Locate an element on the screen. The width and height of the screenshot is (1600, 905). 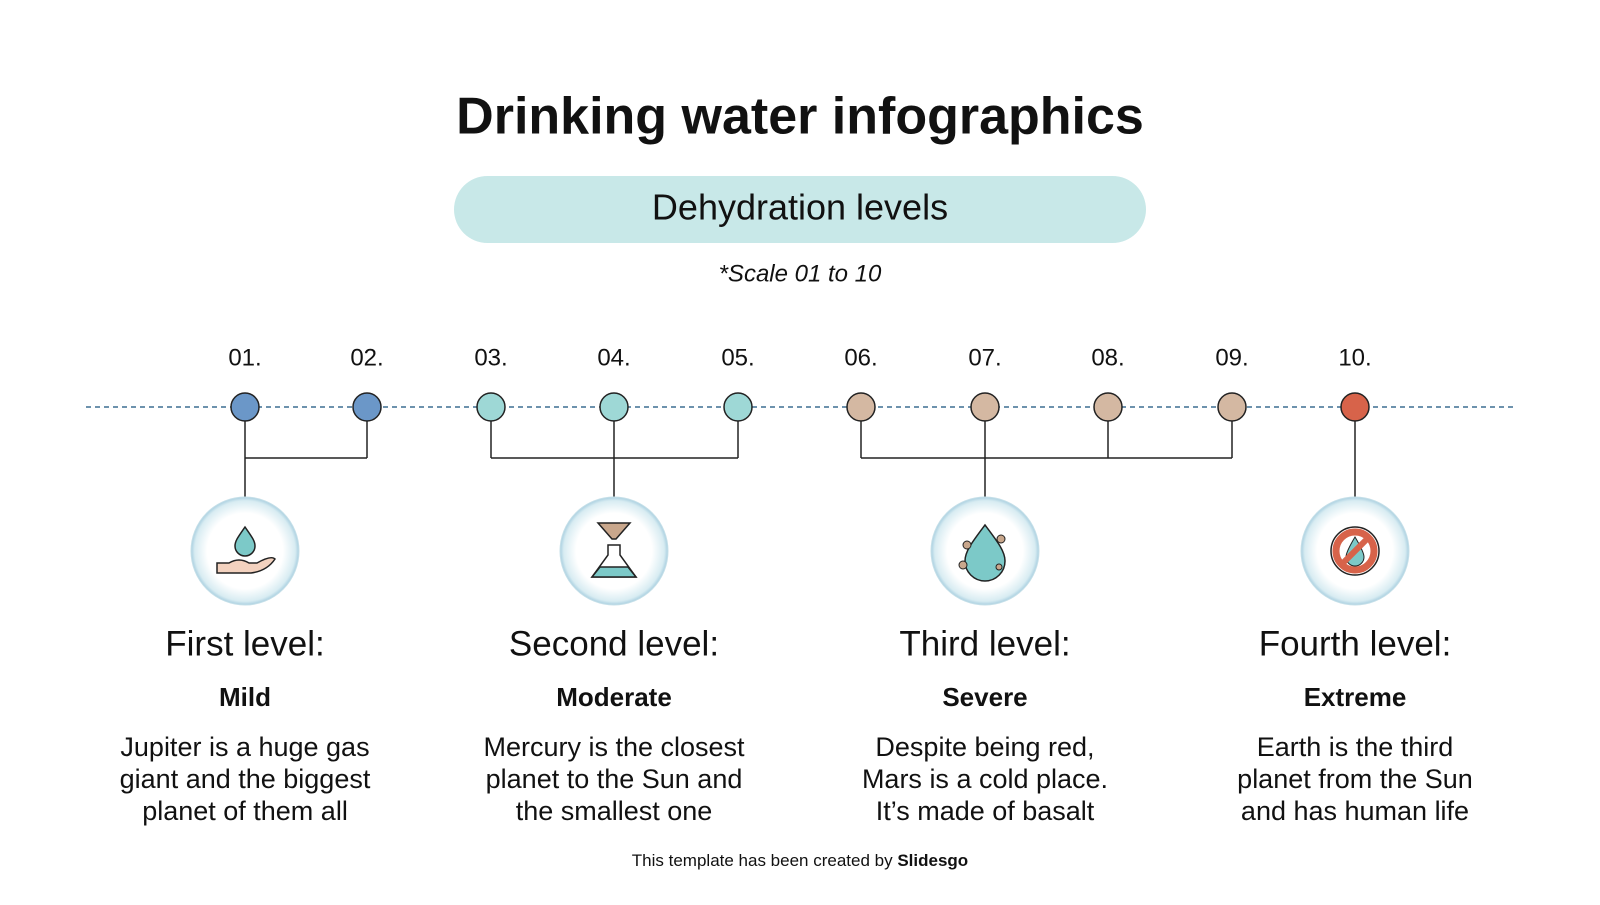
level-description: Despite being red, is located at coordinates (984, 747).